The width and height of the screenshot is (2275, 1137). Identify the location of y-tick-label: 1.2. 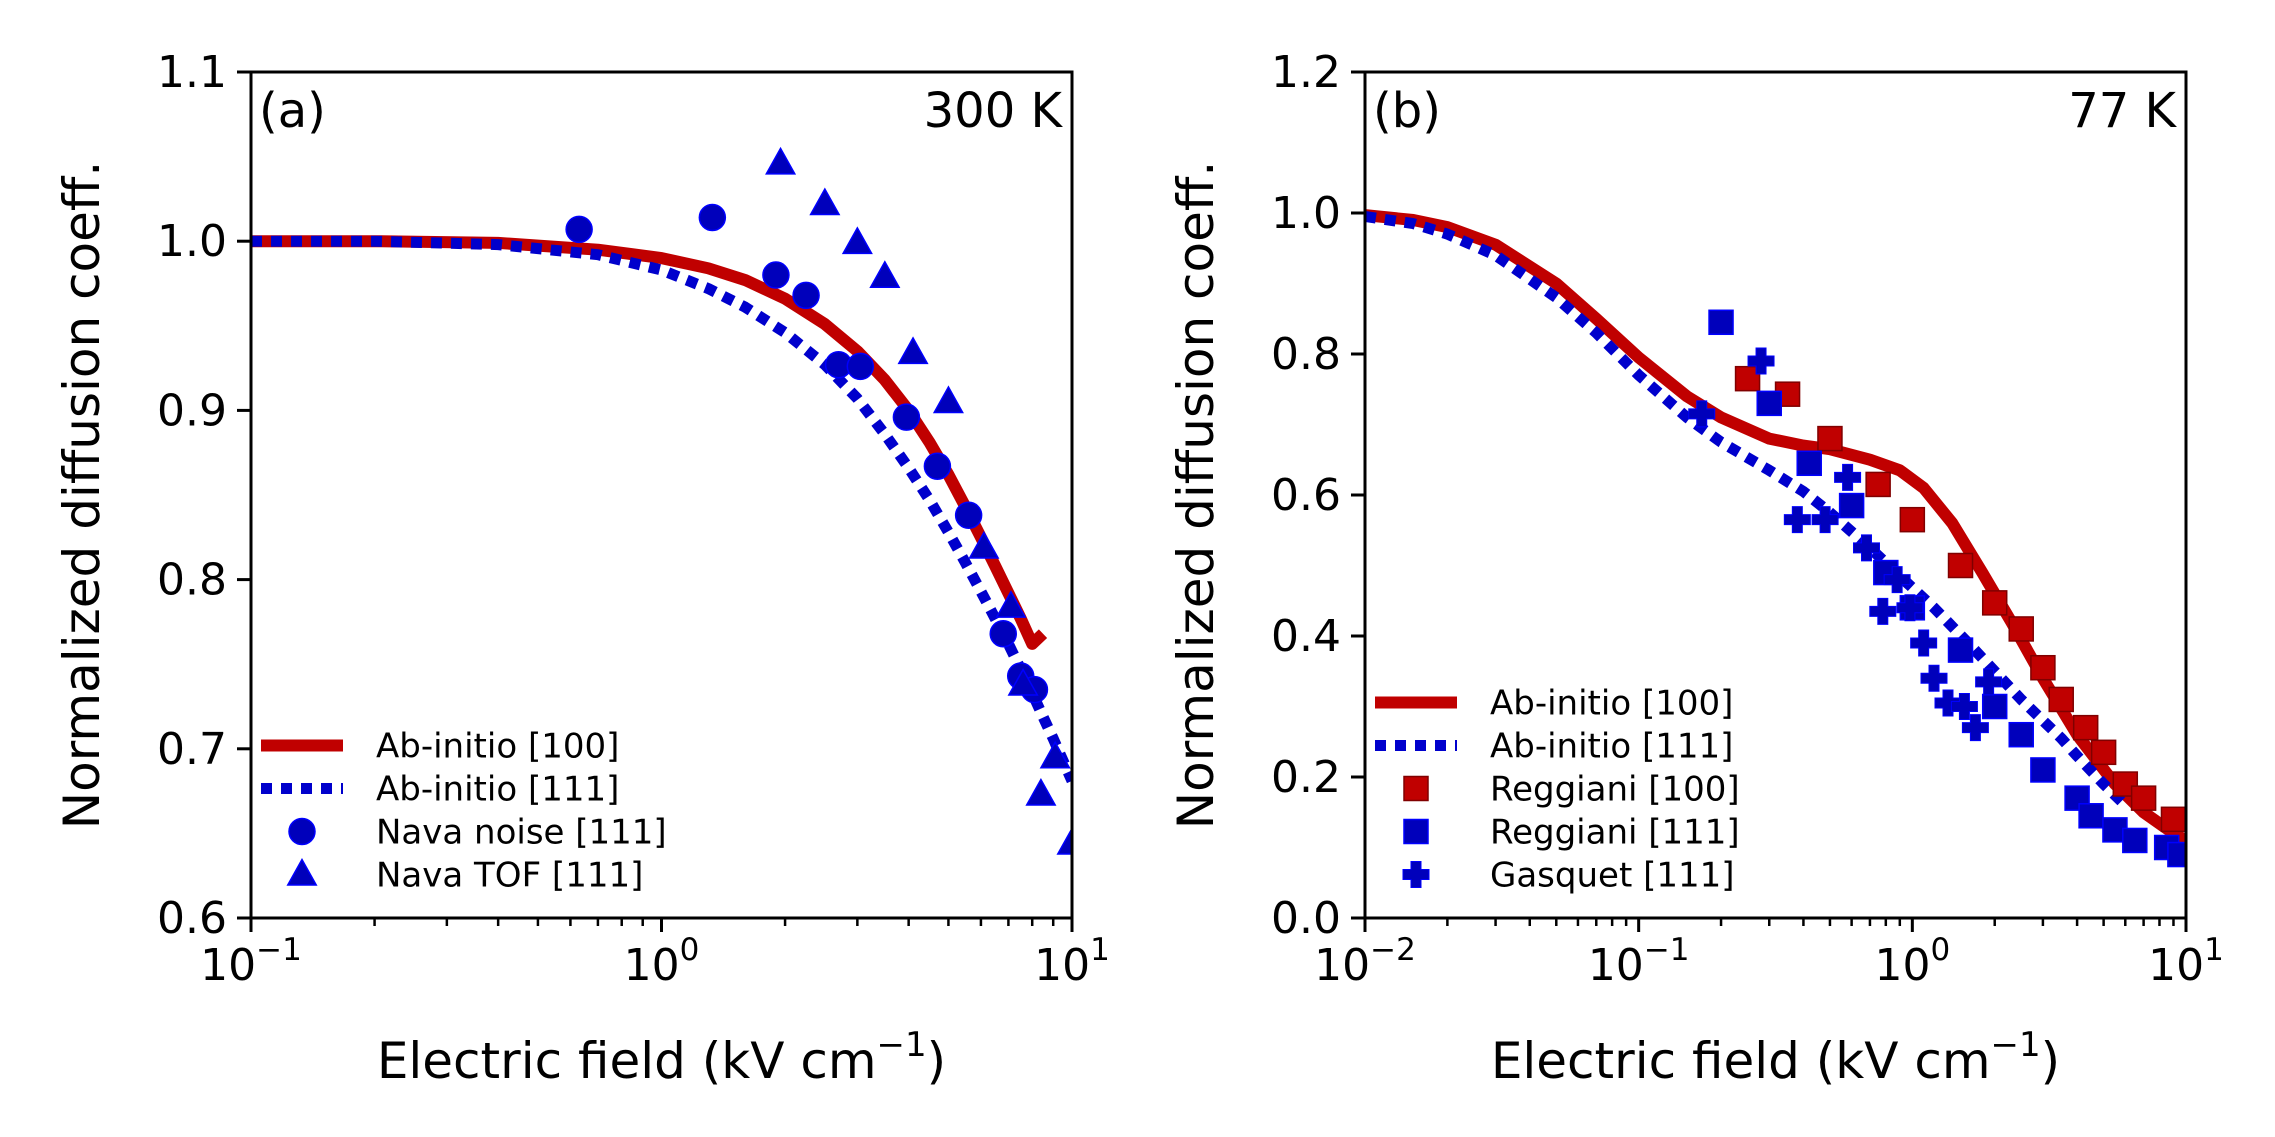
(1306, 72).